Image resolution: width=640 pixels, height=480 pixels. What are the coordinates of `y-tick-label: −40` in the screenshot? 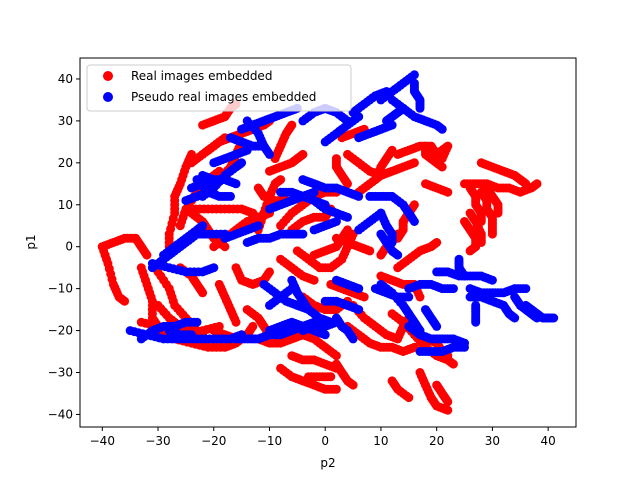 It's located at (60, 414).